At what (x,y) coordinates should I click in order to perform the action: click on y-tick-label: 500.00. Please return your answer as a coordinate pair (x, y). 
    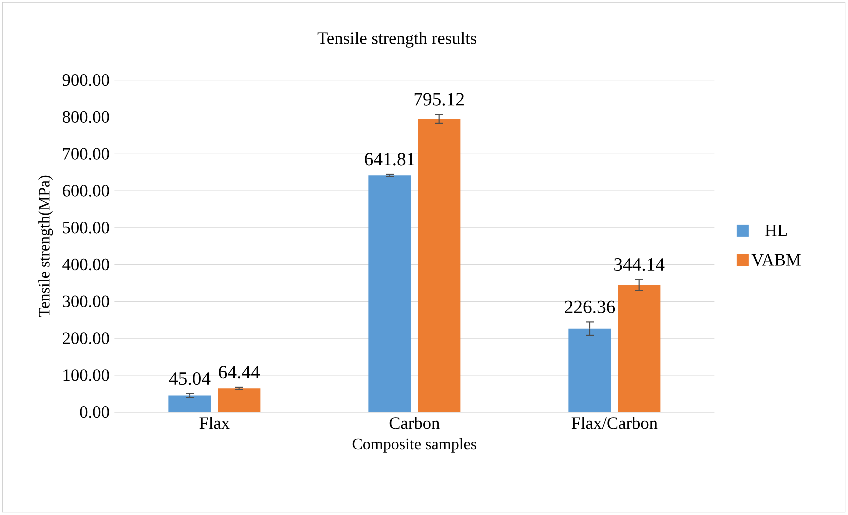
    Looking at the image, I should click on (86, 228).